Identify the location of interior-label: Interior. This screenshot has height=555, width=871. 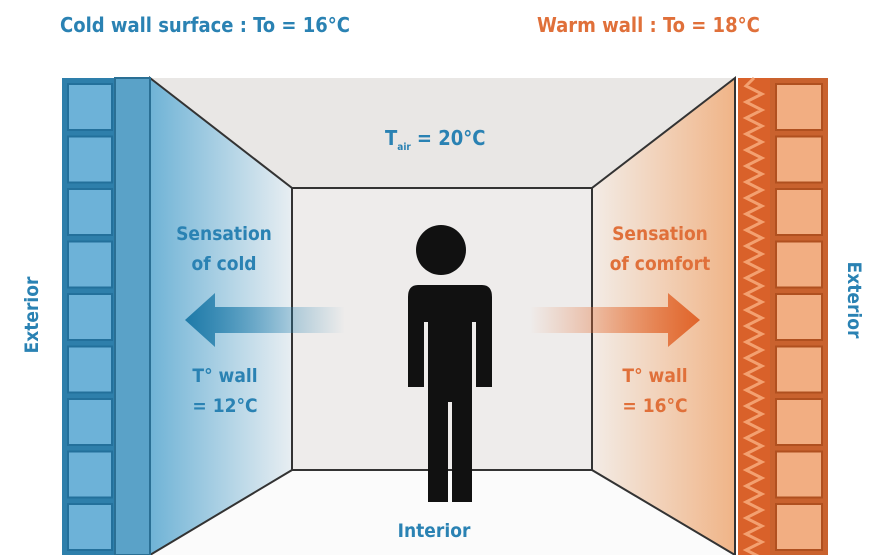
(434, 531).